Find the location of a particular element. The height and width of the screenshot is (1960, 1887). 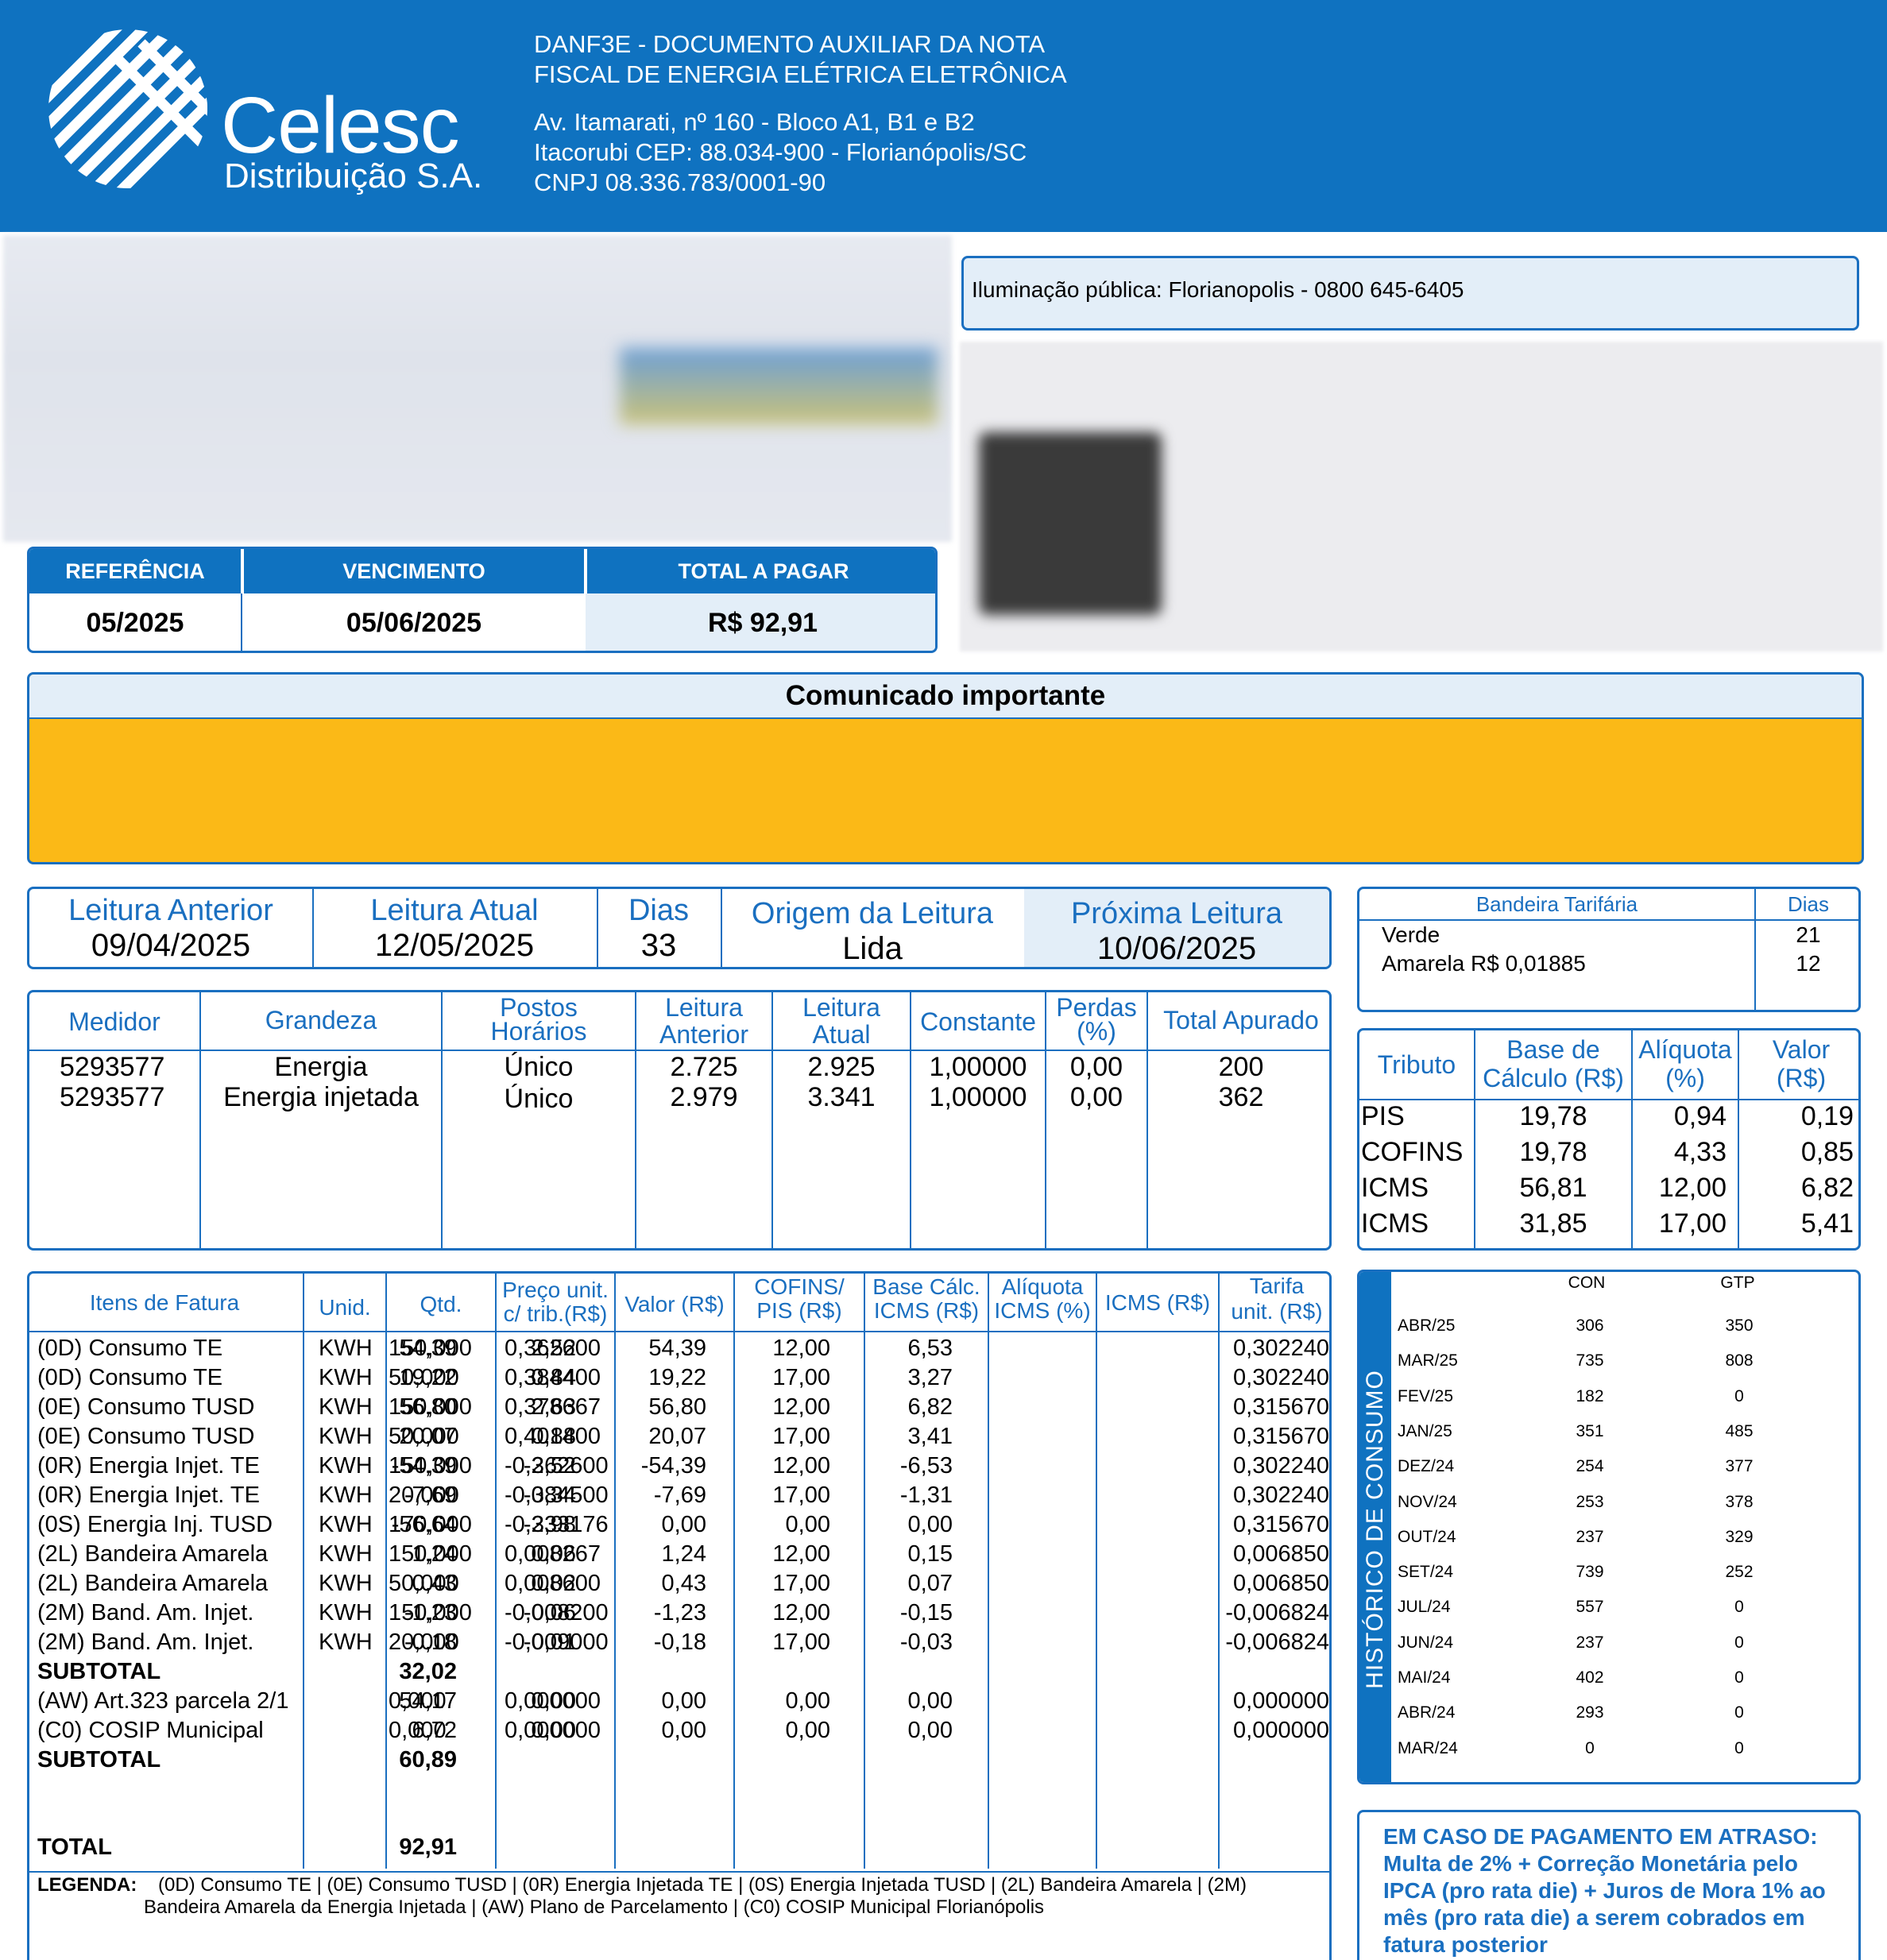

dias-value: 33 is located at coordinates (658, 945).